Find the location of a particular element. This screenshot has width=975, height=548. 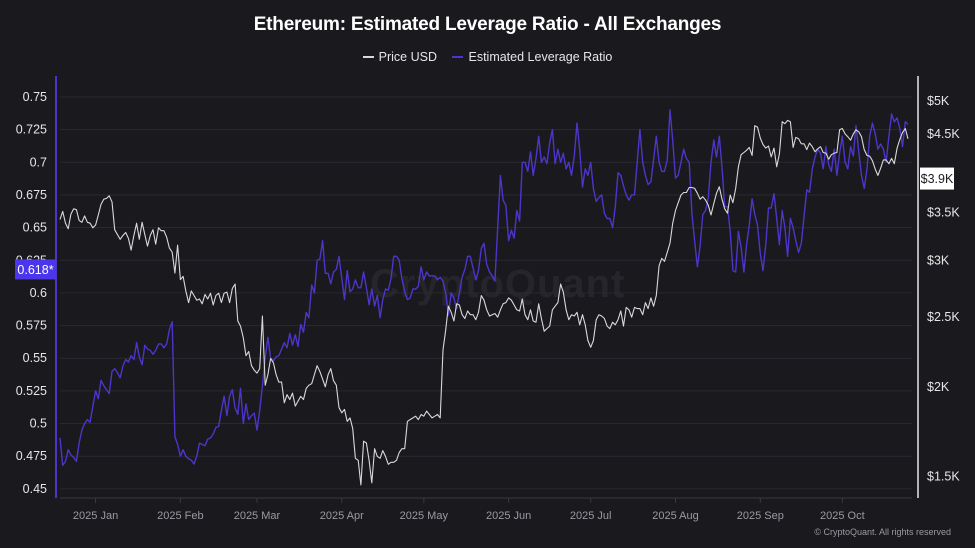

y-left-tick-label: 0.5 is located at coordinates (38, 424).